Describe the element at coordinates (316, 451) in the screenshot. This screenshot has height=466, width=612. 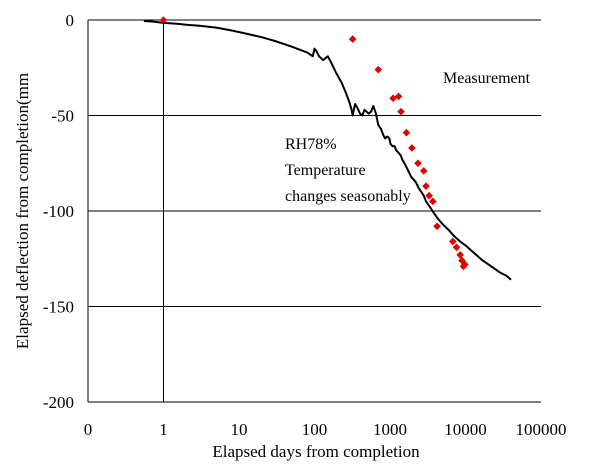
I see `x-axis-label: Elapsed days from completion` at that location.